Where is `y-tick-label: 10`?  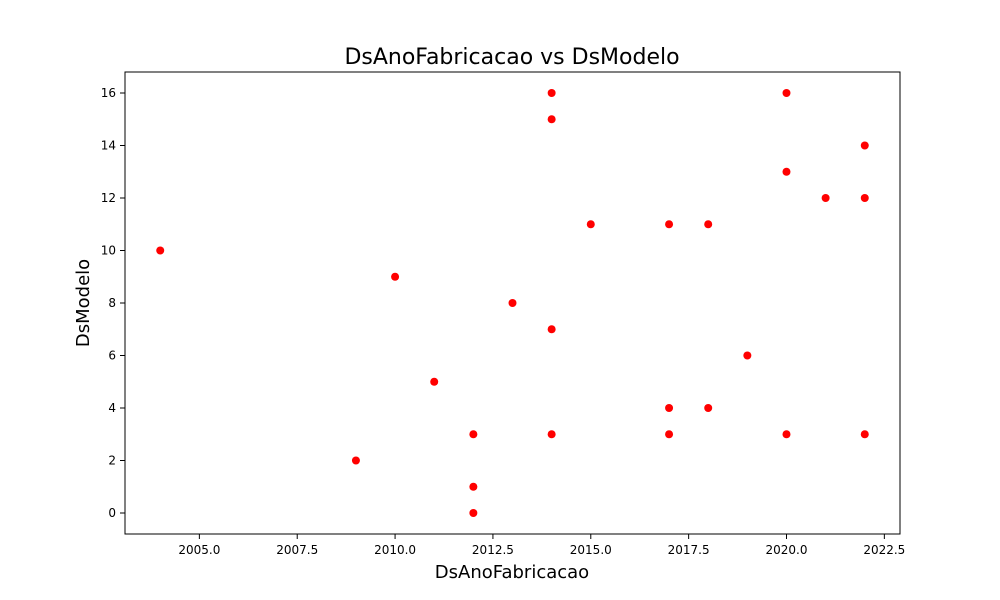 y-tick-label: 10 is located at coordinates (108, 251).